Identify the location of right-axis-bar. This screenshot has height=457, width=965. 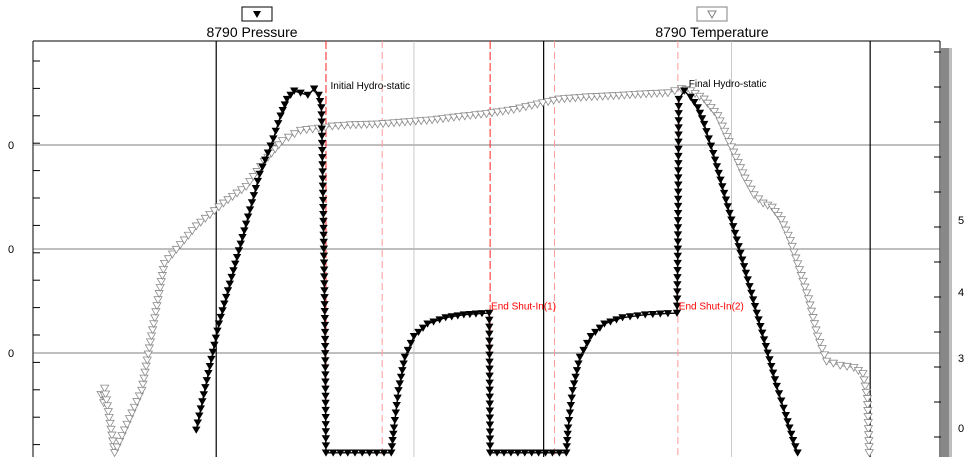
(945, 252).